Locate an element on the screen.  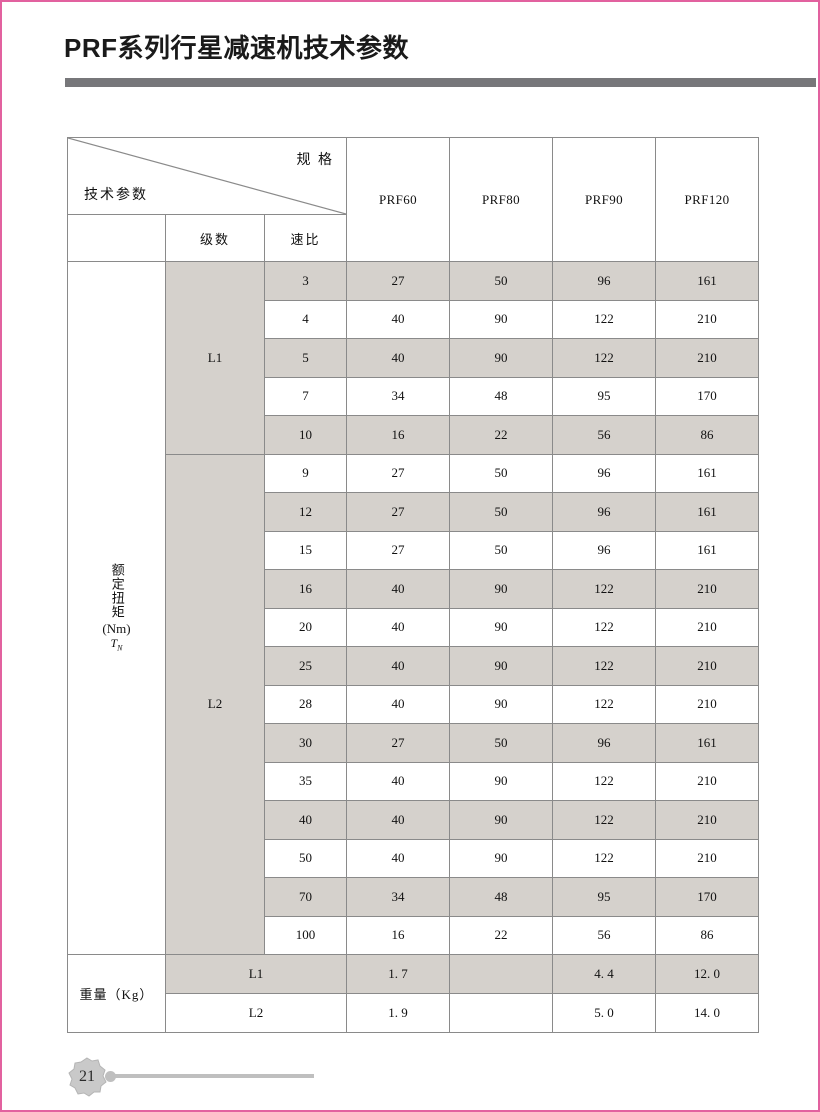
header-blank-cell is located at coordinates (116, 238).